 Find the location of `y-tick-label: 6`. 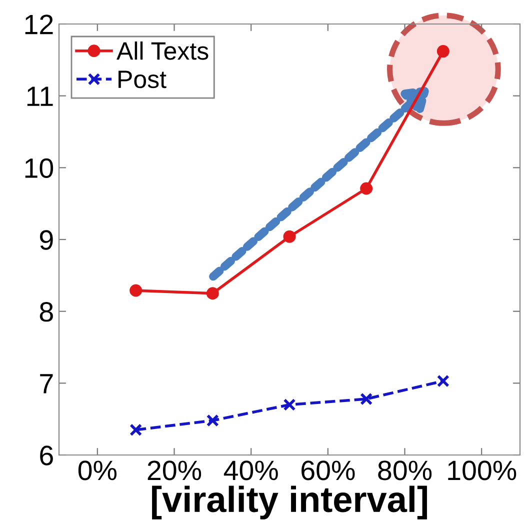

y-tick-label: 6 is located at coordinates (46, 456).